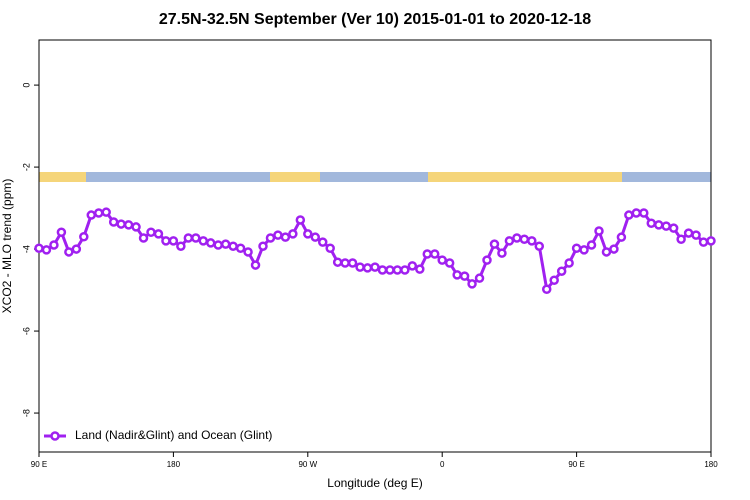 The width and height of the screenshot is (750, 500). What do you see at coordinates (374, 483) in the screenshot?
I see `x-axis-label: Longitude (deg E)` at bounding box center [374, 483].